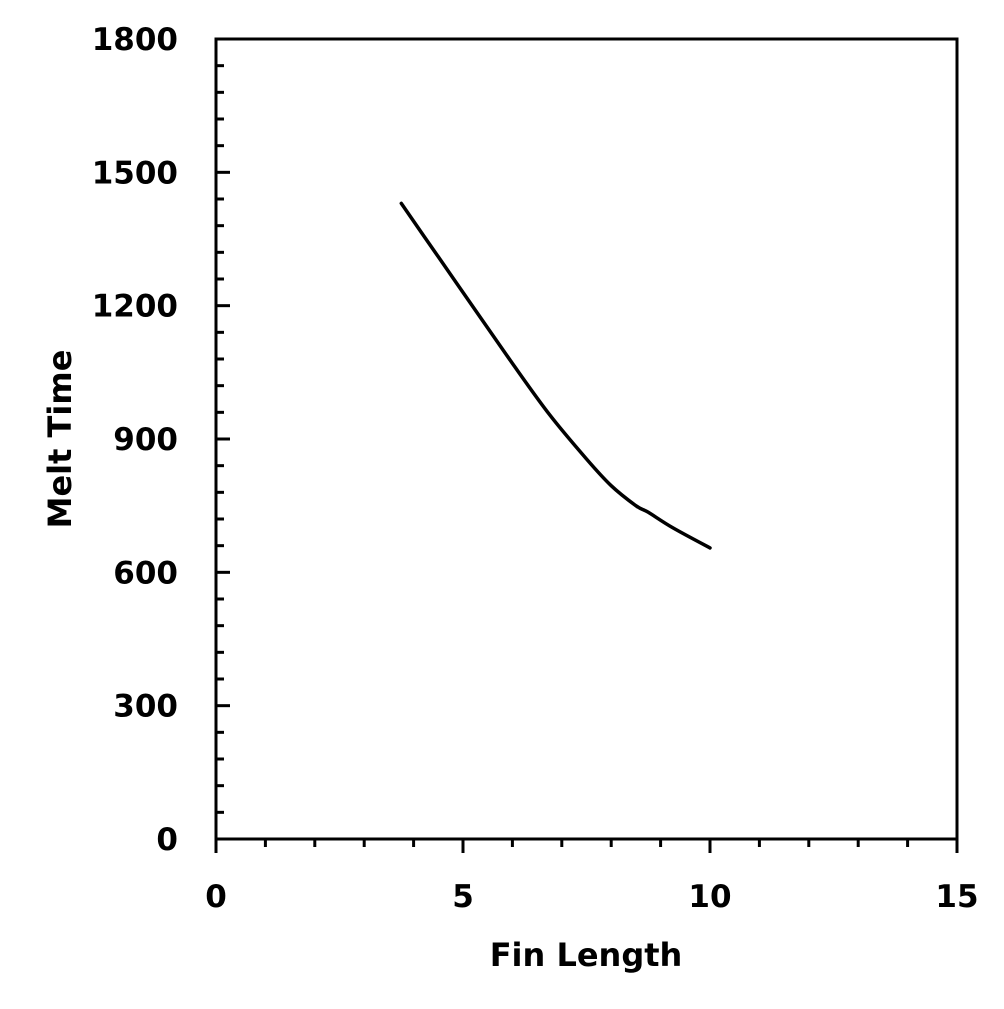 This screenshot has height=1009, width=1004. I want to click on series-layer, so click(555, 375).